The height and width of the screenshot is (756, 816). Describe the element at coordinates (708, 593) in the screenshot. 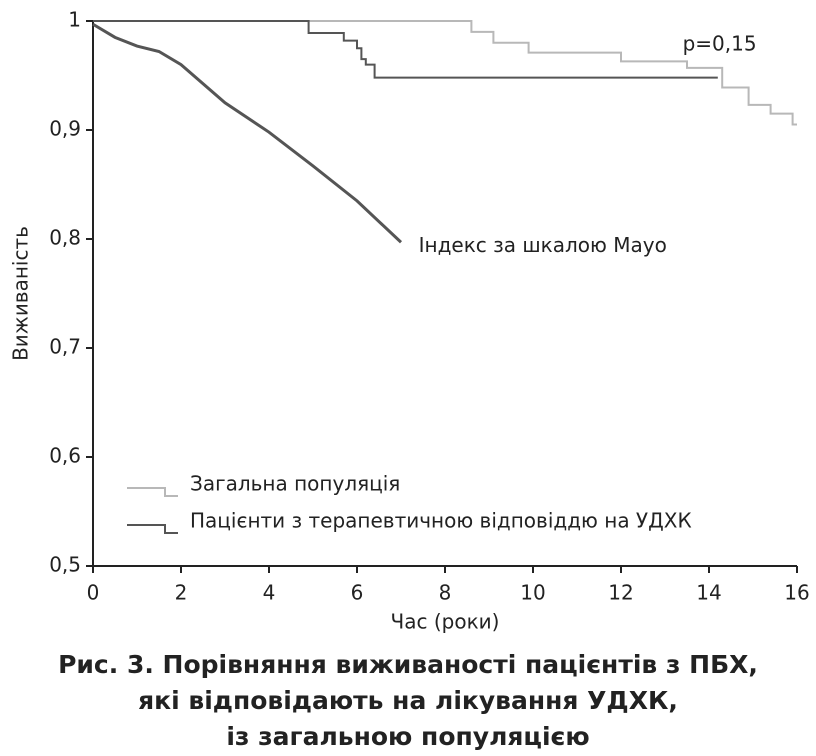

I see `x-tick-label: 14` at that location.